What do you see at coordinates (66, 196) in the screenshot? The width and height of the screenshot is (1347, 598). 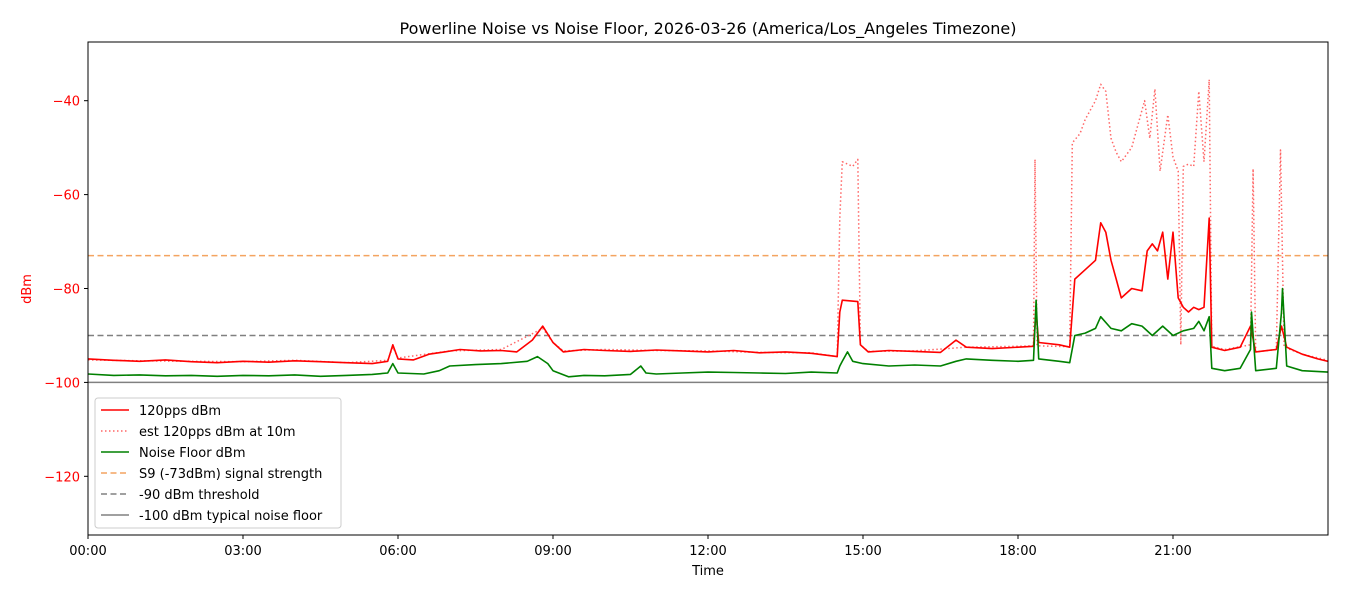 I see `y-tick-label-1: −60` at bounding box center [66, 196].